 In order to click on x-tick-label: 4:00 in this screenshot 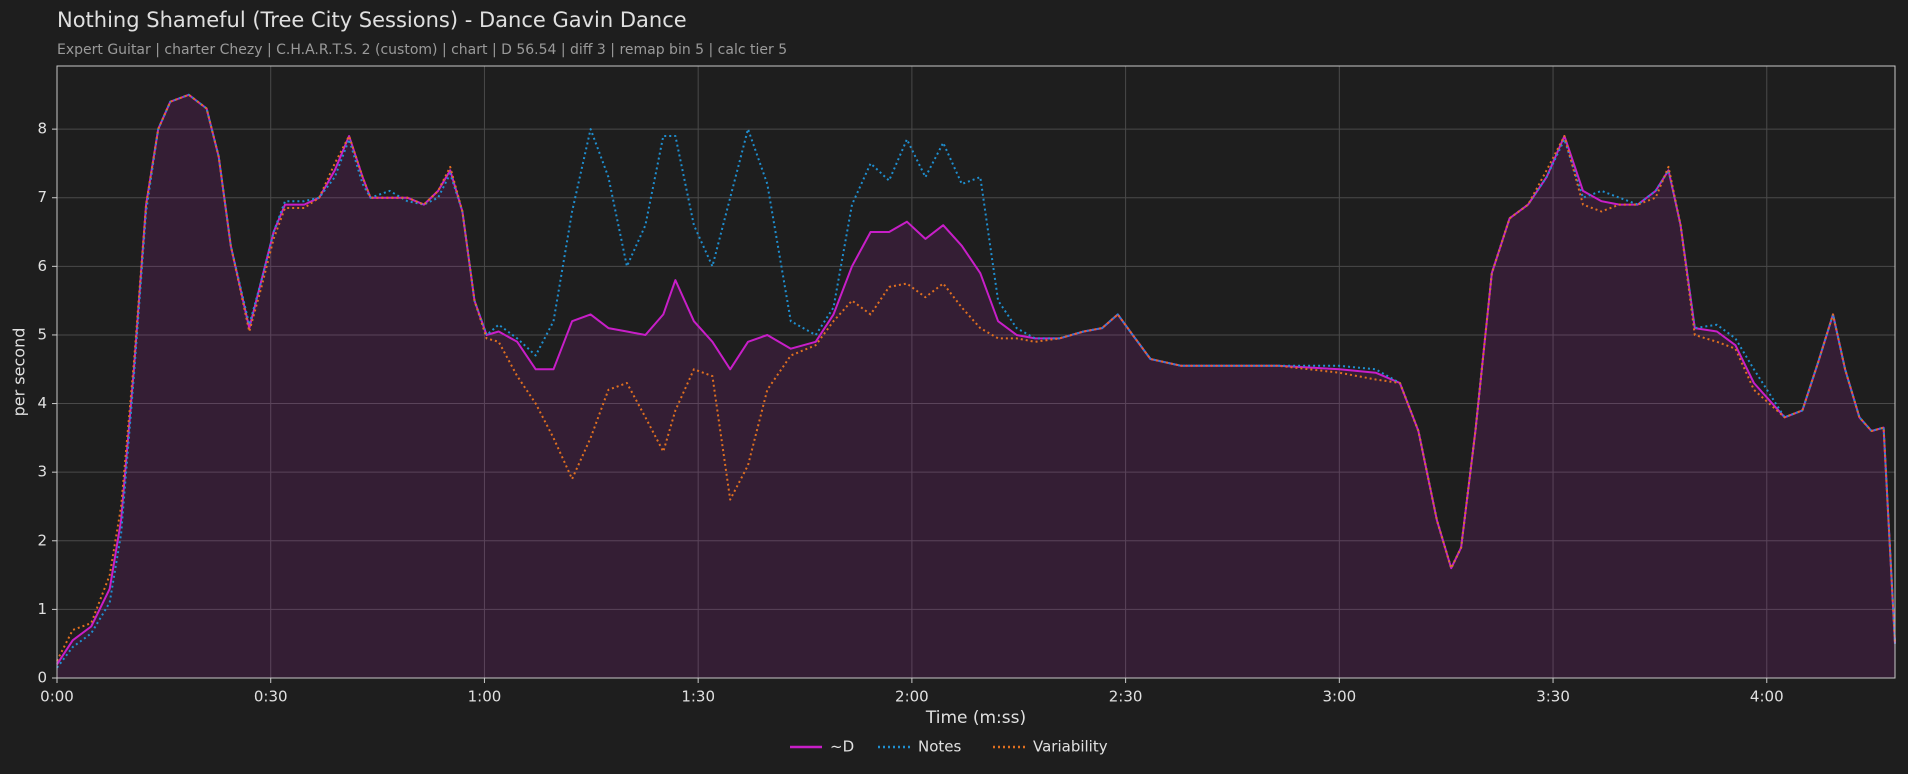, I will do `click(1767, 697)`.